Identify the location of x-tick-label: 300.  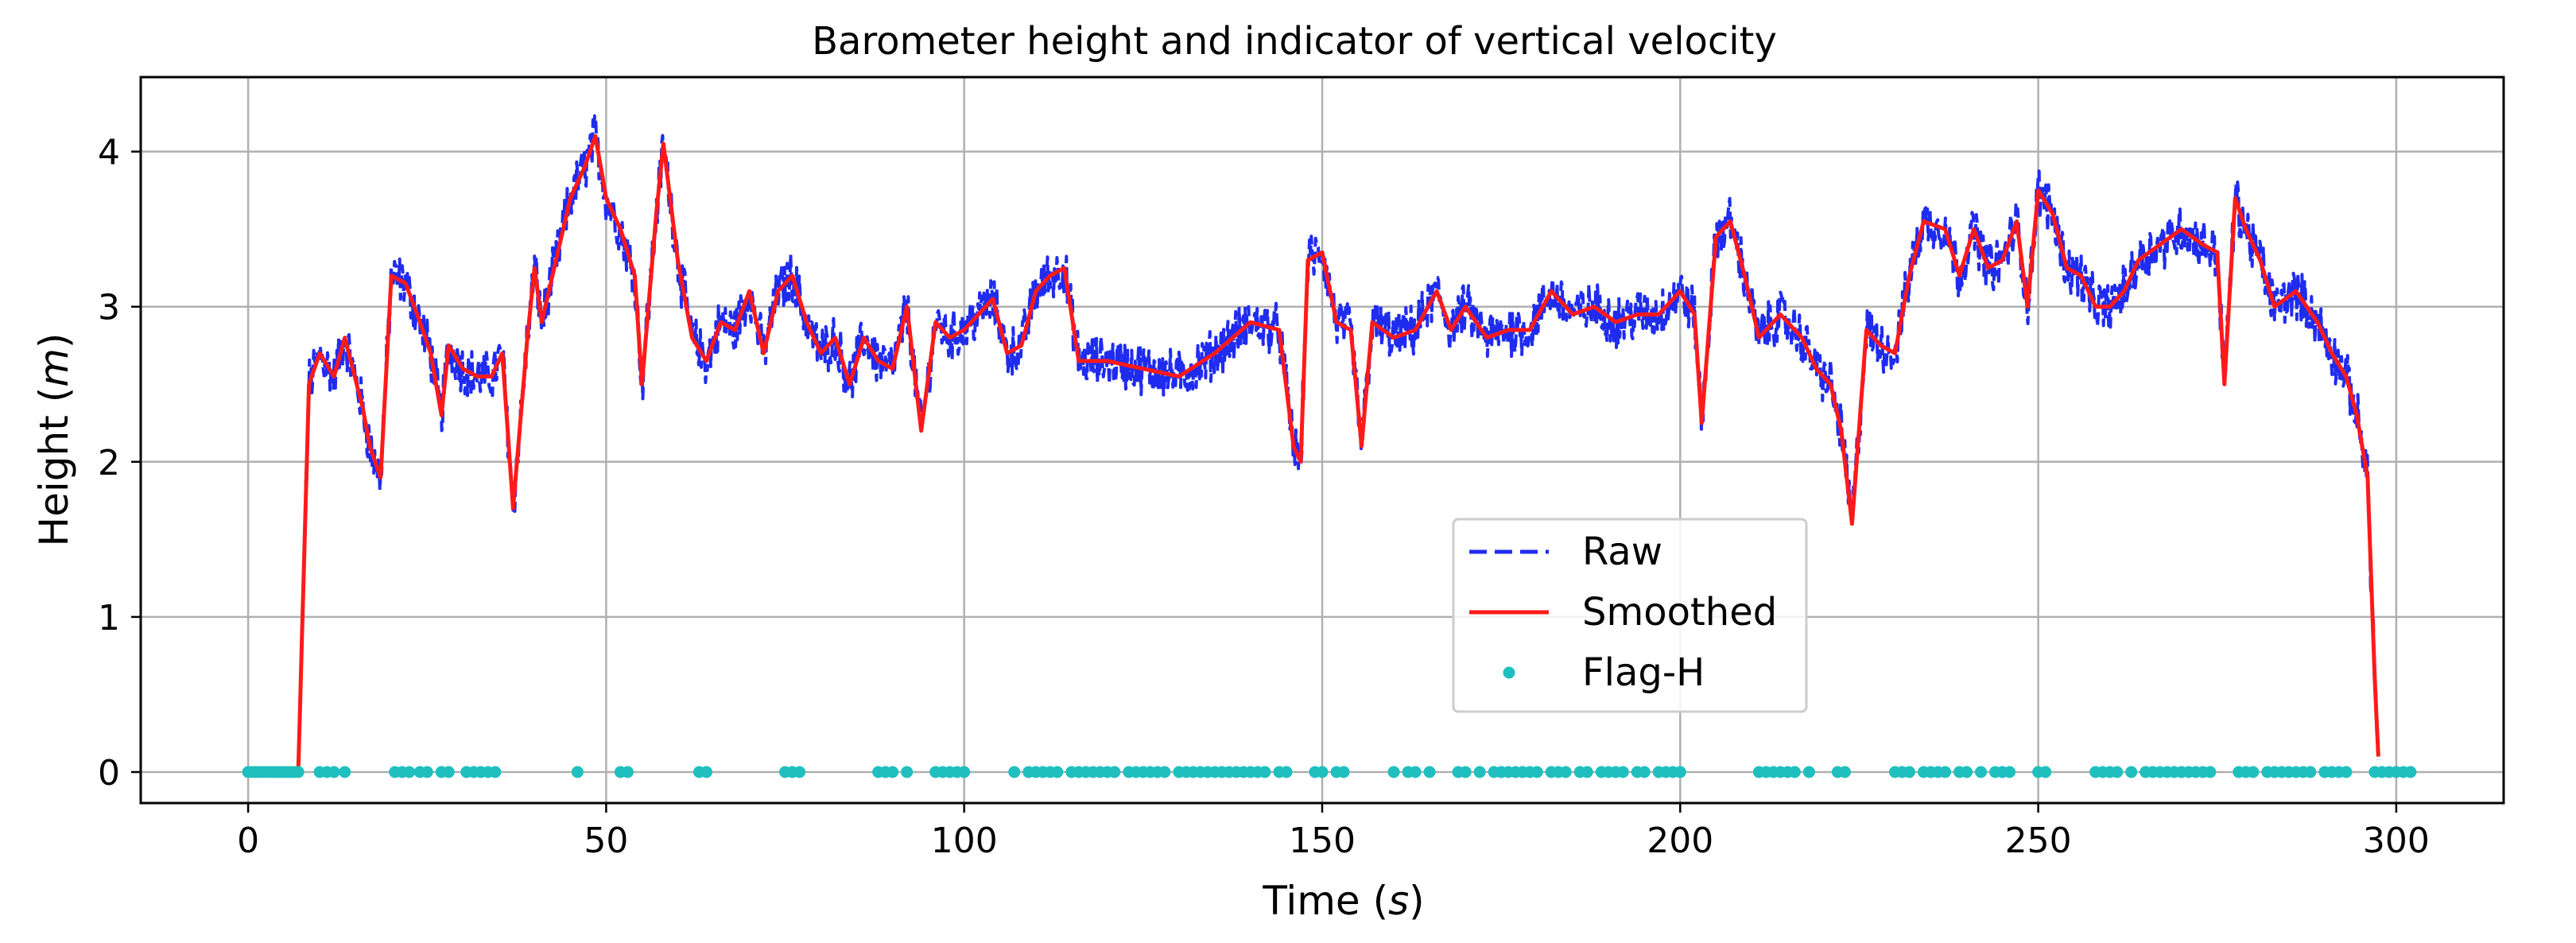
(2397, 841).